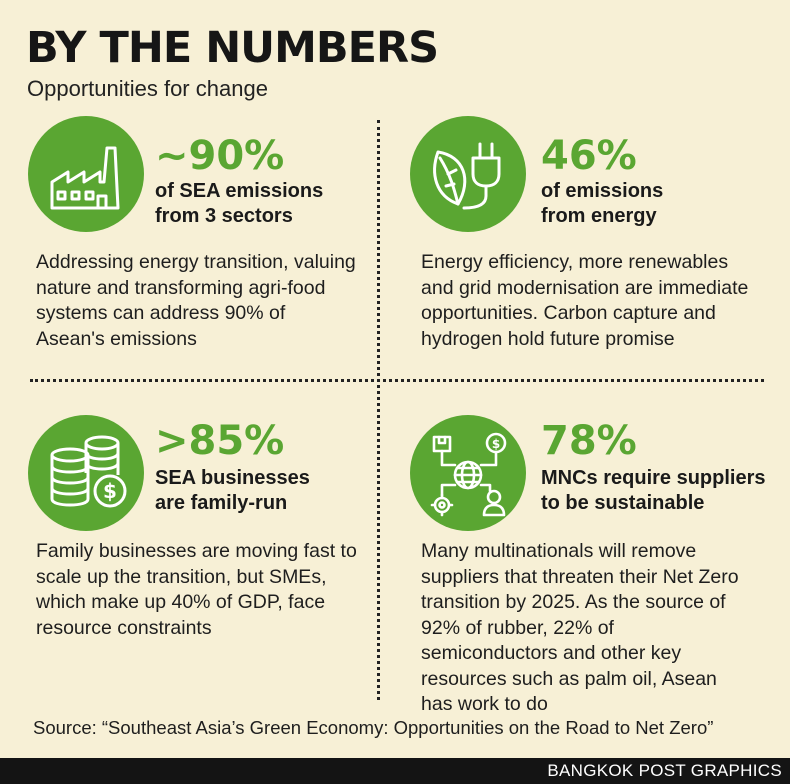 This screenshot has width=790, height=784. Describe the element at coordinates (232, 48) in the screenshot. I see `page-title: BY THE NUMBERS` at that location.